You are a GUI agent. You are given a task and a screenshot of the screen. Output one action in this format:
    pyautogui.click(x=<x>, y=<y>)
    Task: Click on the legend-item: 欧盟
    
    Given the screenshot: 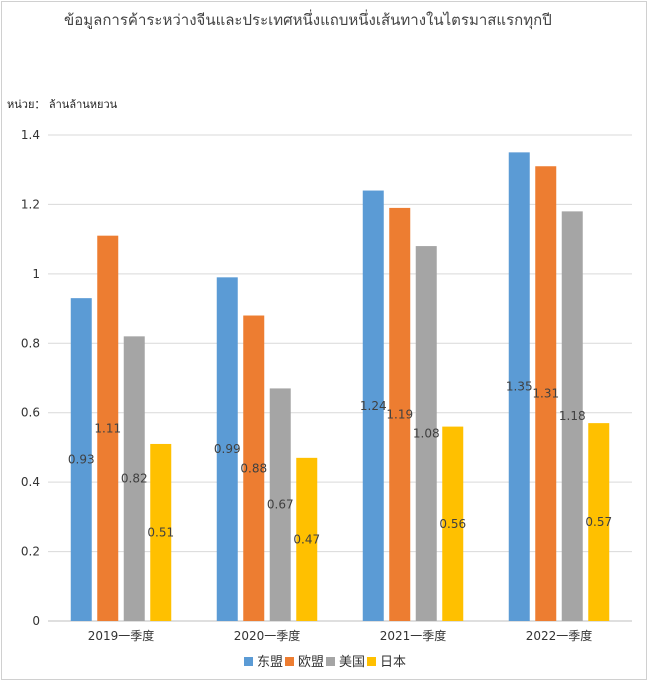 What is the action you would take?
    pyautogui.click(x=304, y=660)
    